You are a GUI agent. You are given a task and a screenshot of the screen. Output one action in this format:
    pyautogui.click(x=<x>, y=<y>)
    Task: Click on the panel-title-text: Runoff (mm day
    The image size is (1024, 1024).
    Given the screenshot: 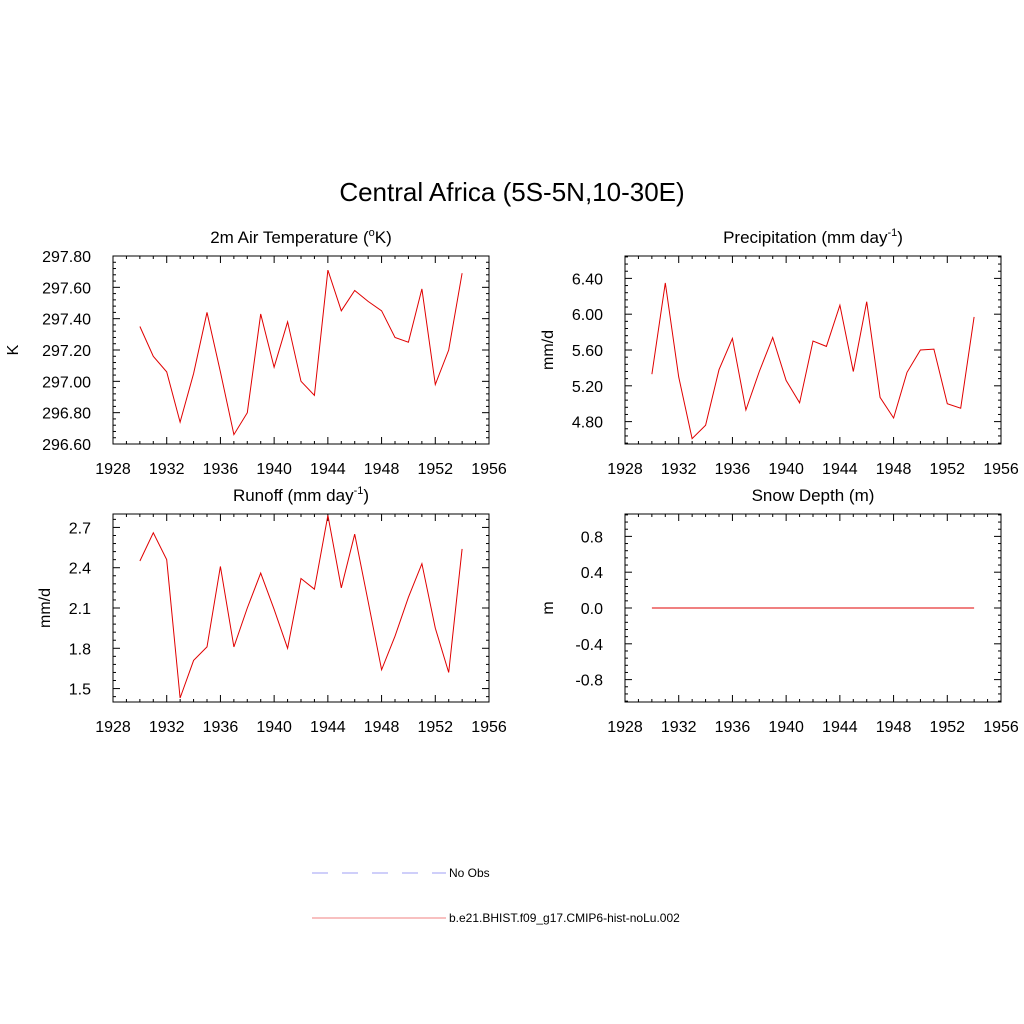 What is the action you would take?
    pyautogui.click(x=293, y=495)
    